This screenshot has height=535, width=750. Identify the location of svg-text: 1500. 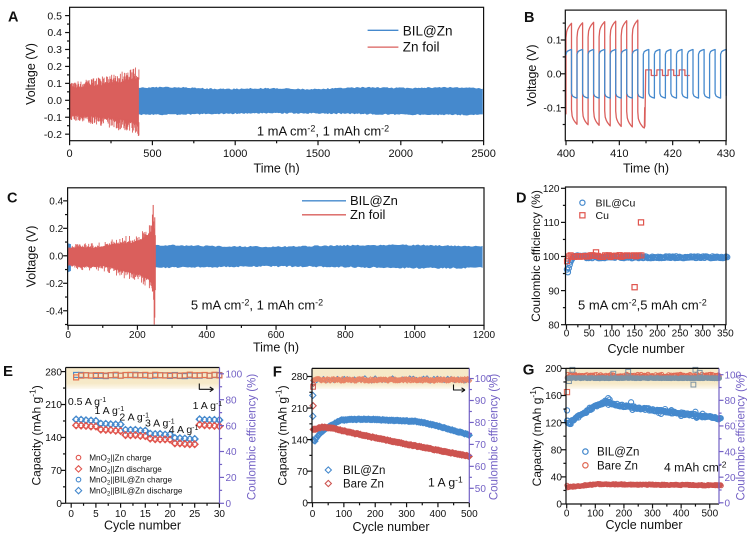
(318, 154).